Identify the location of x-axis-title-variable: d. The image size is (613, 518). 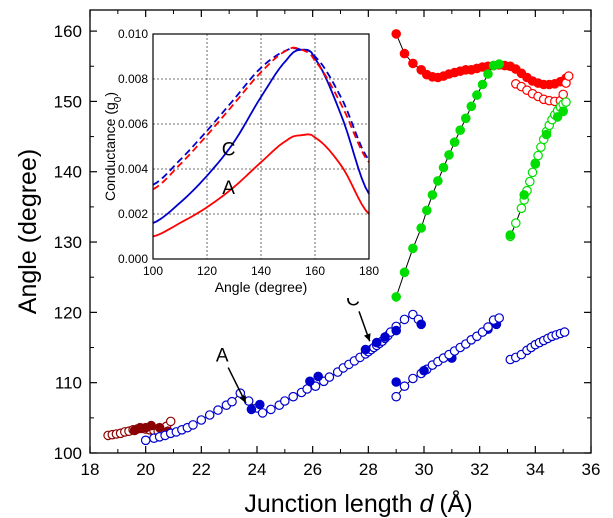
(426, 504).